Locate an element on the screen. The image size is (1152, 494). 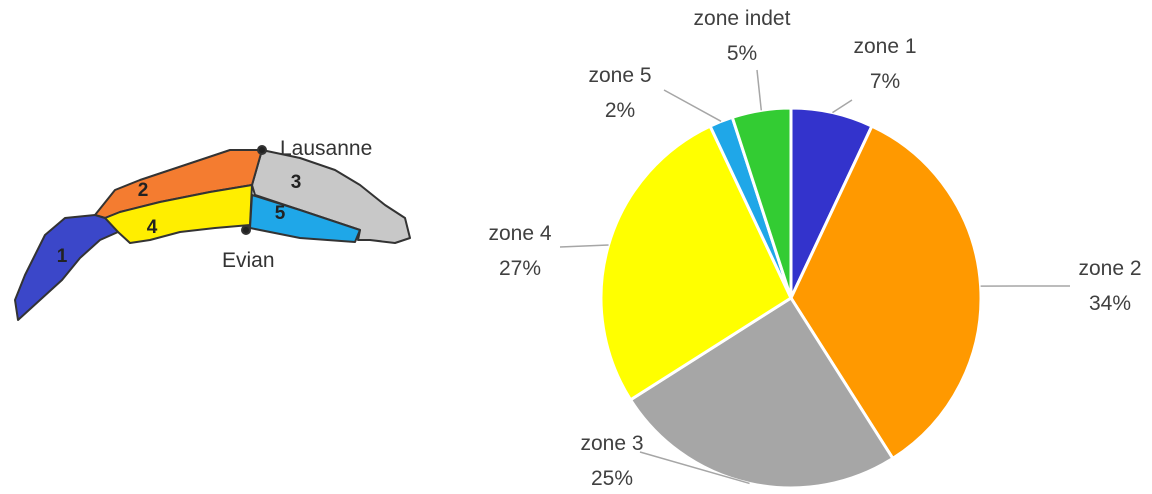
map-zone-label: 4 is located at coordinates (152, 227).